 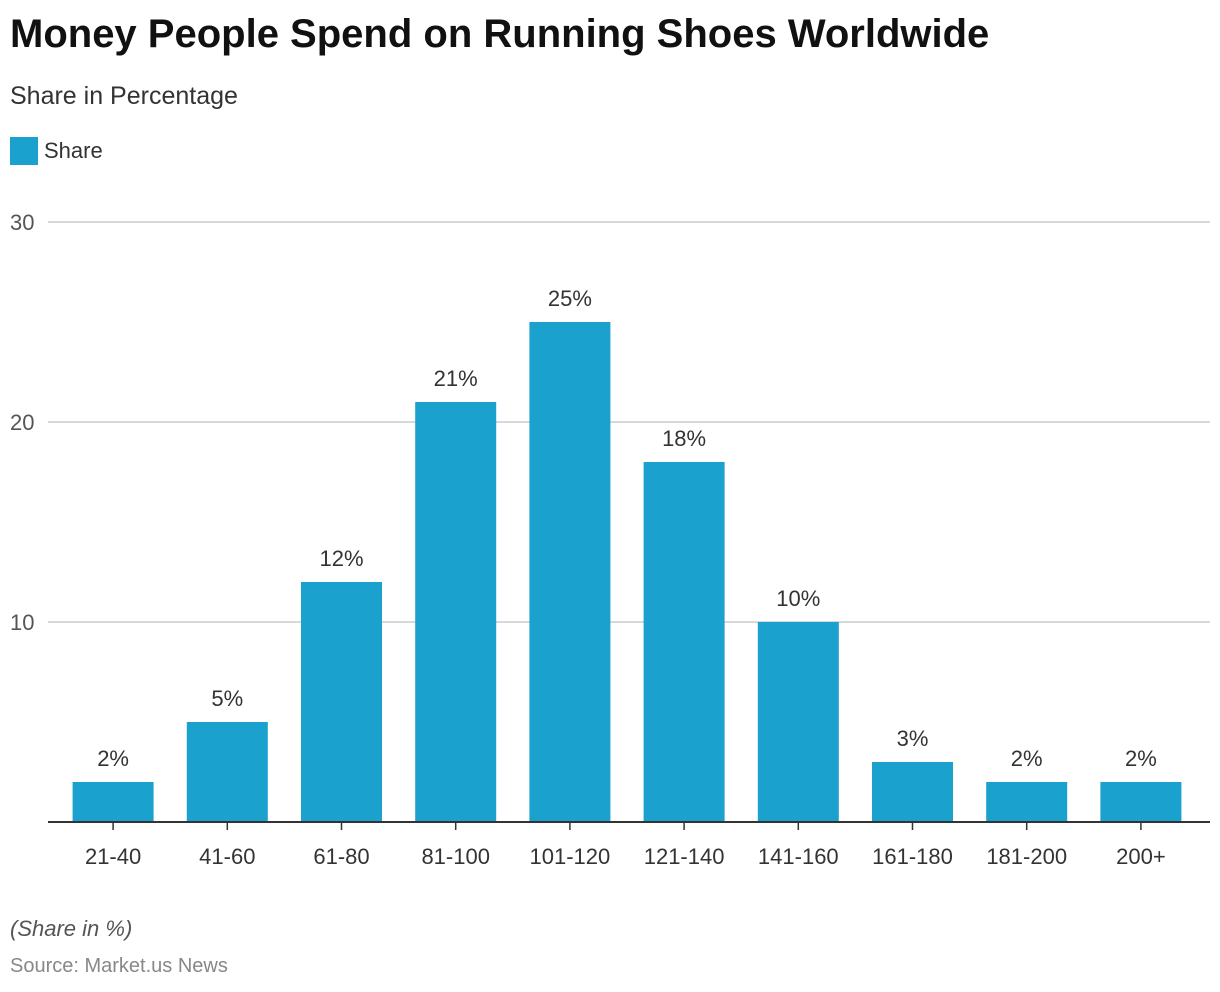 What do you see at coordinates (1026, 856) in the screenshot?
I see `x-tick-label: 181-200` at bounding box center [1026, 856].